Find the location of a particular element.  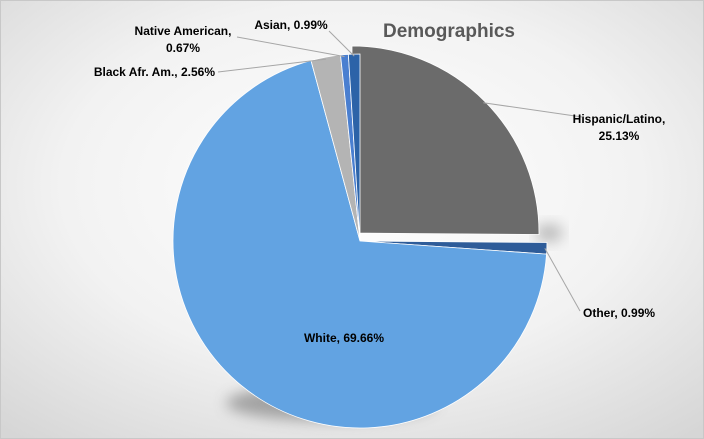

chart-title: Demographics is located at coordinates (449, 31).